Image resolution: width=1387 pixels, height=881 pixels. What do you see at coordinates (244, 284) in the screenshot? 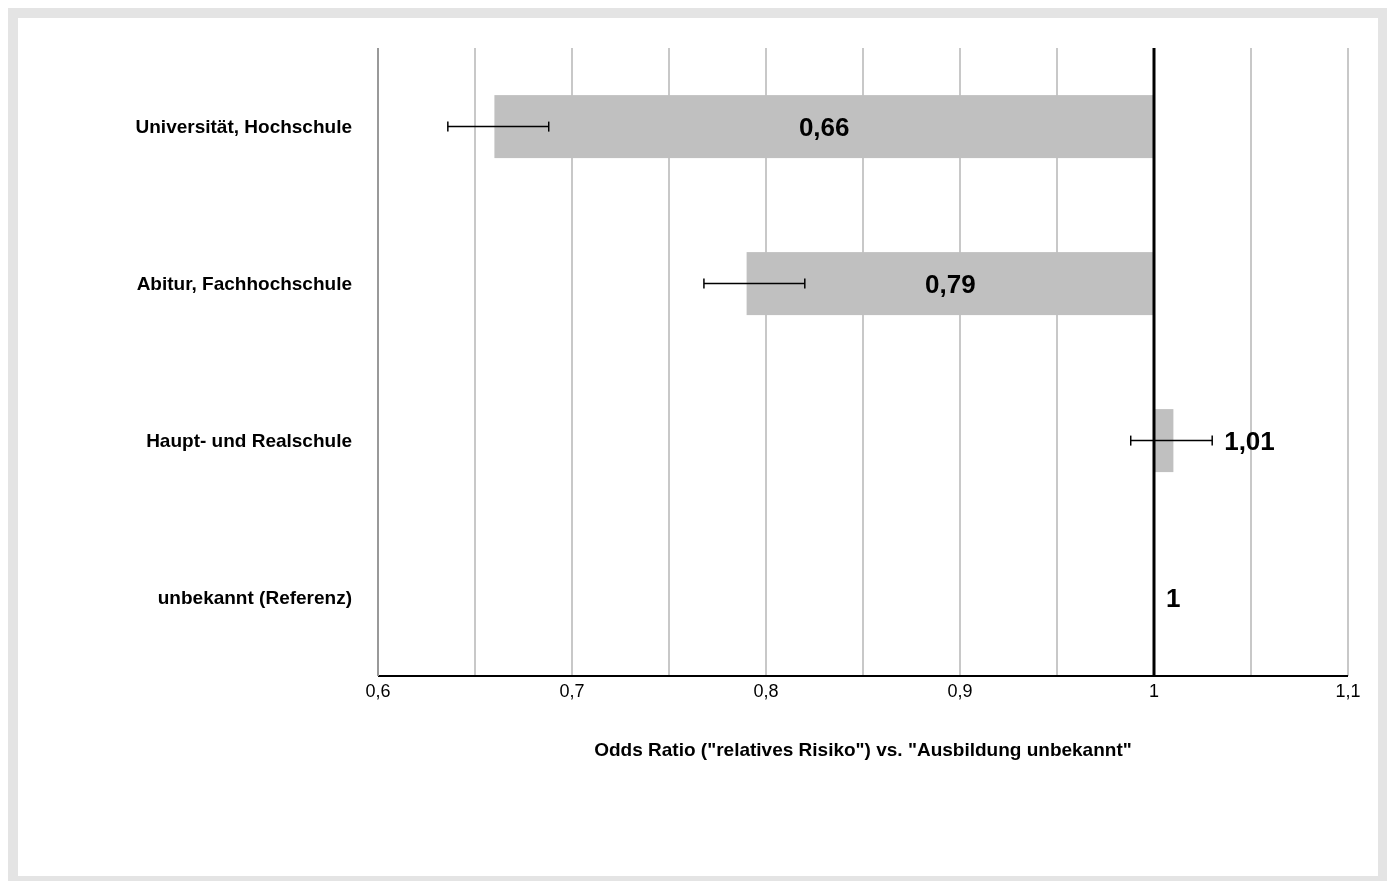
I see `y-tick-label: Abitur, Fachhochschule` at bounding box center [244, 284].